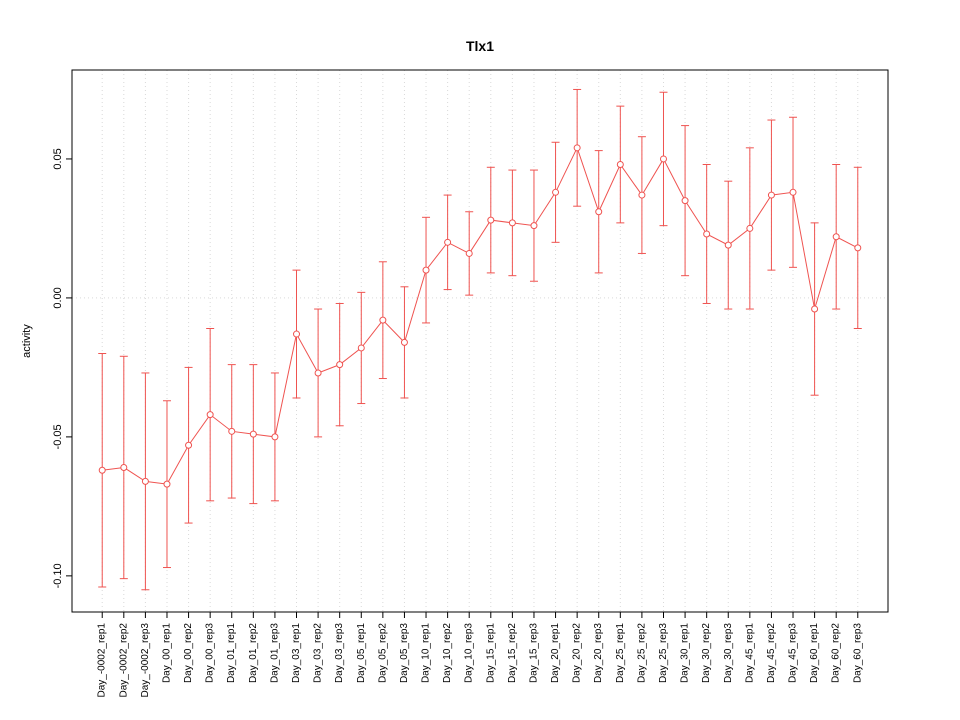 The height and width of the screenshot is (720, 960). What do you see at coordinates (555, 653) in the screenshot?
I see `x-tick-label: Day_20_rep1` at bounding box center [555, 653].